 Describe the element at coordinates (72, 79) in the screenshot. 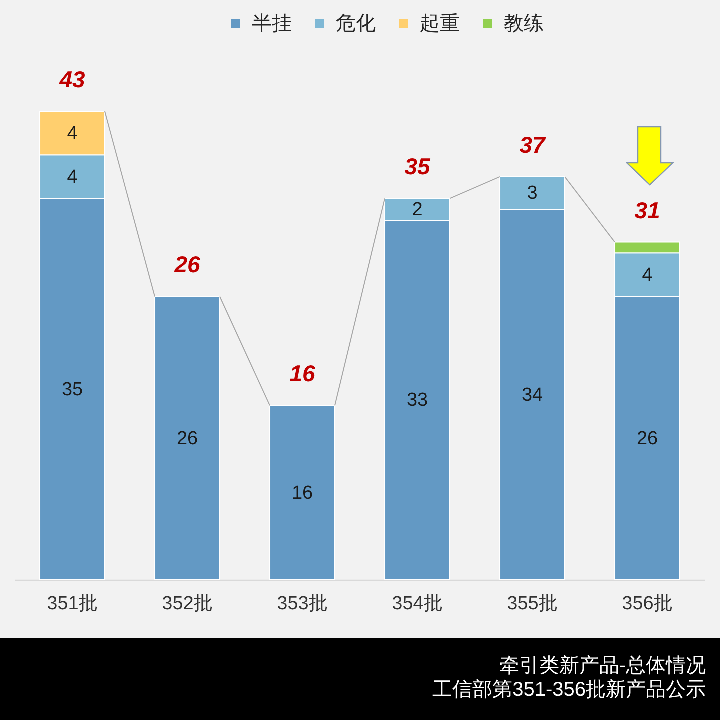

I see `total-label: 43` at that location.